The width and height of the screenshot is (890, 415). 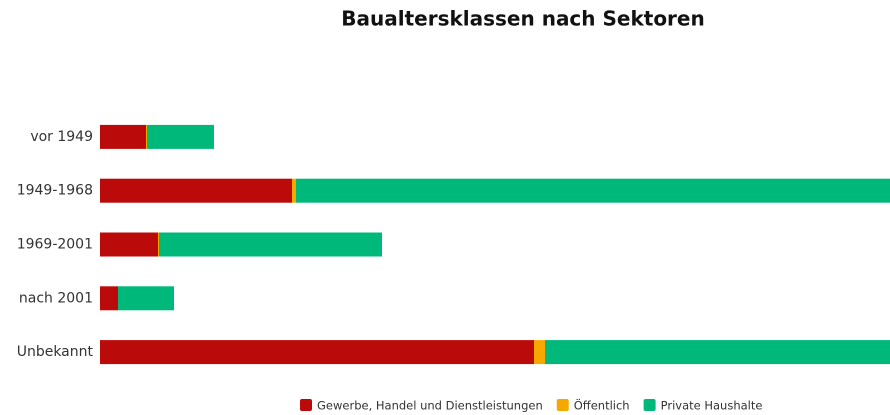 I want to click on y-tick-label: 1969-2001, so click(x=55, y=245).